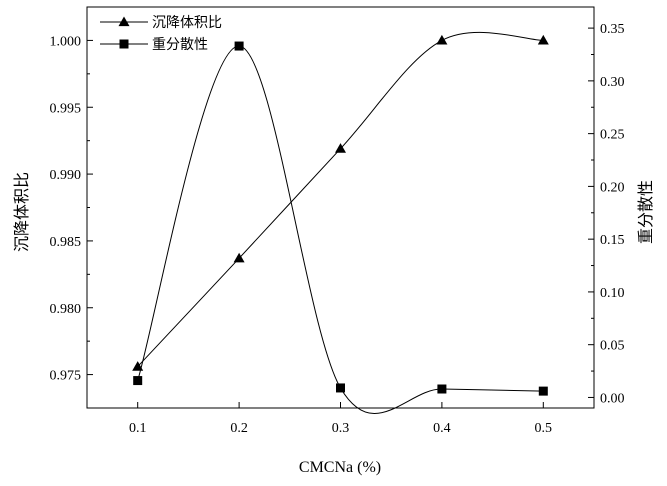 The height and width of the screenshot is (486, 667). Describe the element at coordinates (66, 309) in the screenshot. I see `y-left-tick-label: 0.980` at that location.